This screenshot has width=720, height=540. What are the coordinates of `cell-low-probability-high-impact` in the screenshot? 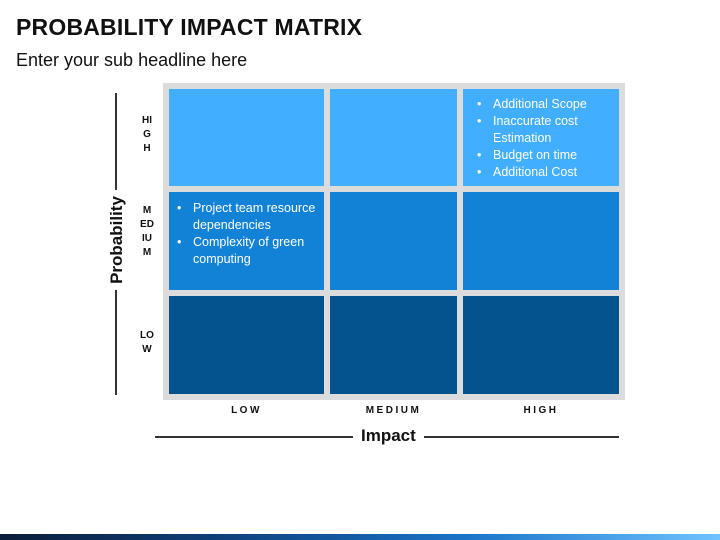 It's located at (541, 345).